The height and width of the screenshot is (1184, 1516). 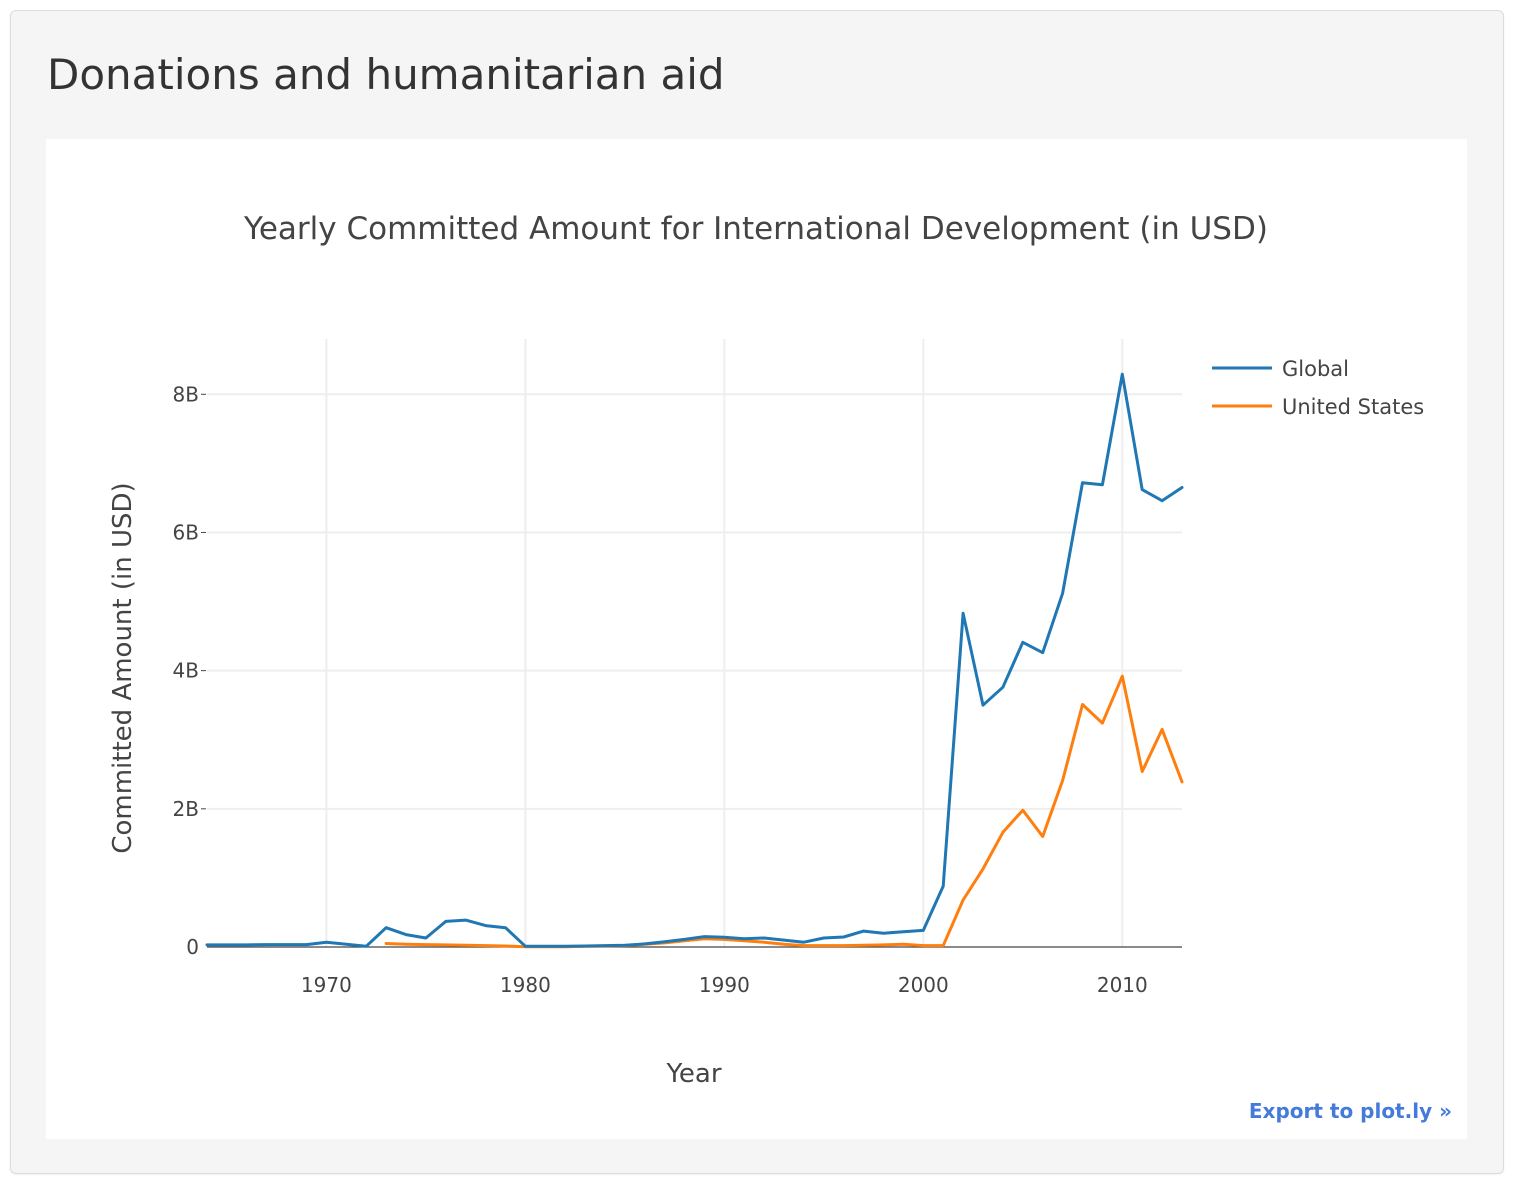 I want to click on panel-title: Donations and humanitarian aid, so click(x=386, y=74).